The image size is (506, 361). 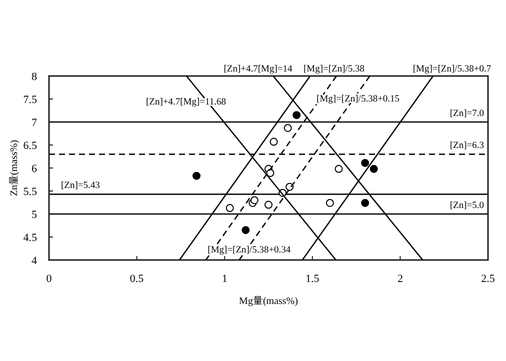 What do you see at coordinates (249, 250) in the screenshot?
I see `annotation: [Mg]=[Zn]/5.38+0.34` at bounding box center [249, 250].